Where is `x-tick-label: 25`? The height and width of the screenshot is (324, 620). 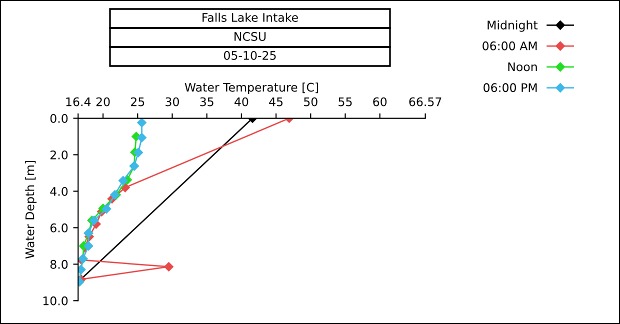
x-tick-label: 25 is located at coordinates (137, 101).